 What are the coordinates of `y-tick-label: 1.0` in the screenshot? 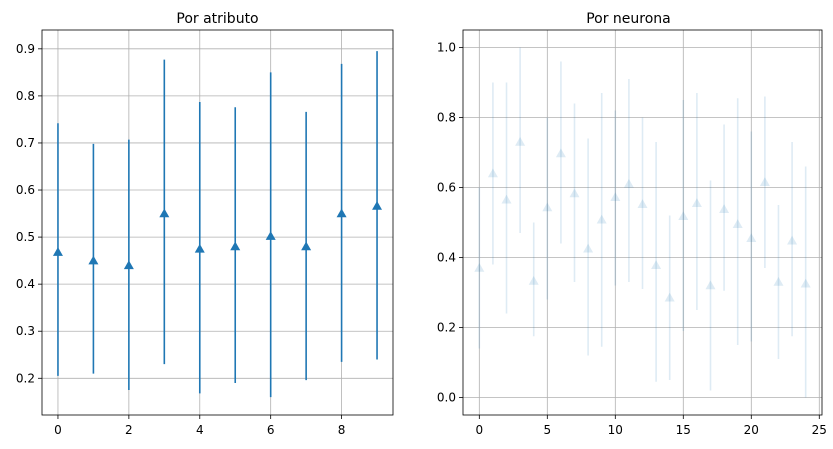 It's located at (446, 48).